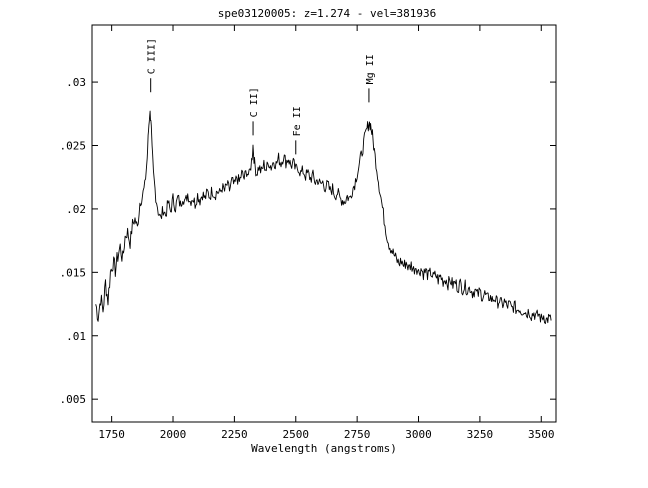 This screenshot has height=488, width=648. What do you see at coordinates (173, 434) in the screenshot?
I see `x-tick-label: 2000` at bounding box center [173, 434].